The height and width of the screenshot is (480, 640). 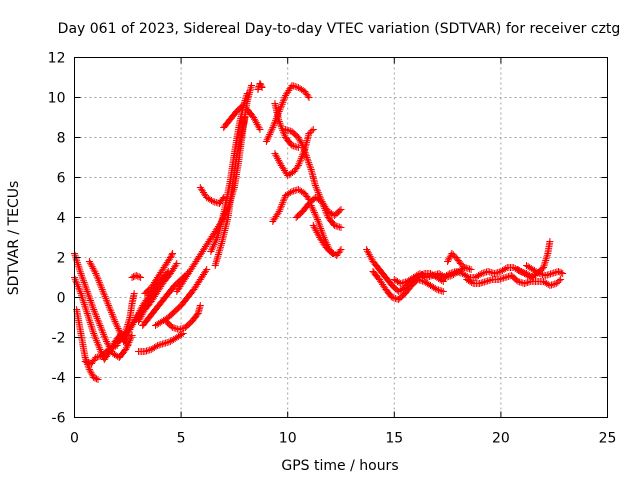 What do you see at coordinates (57, 59) in the screenshot?
I see `y-tick-label: 12` at bounding box center [57, 59].